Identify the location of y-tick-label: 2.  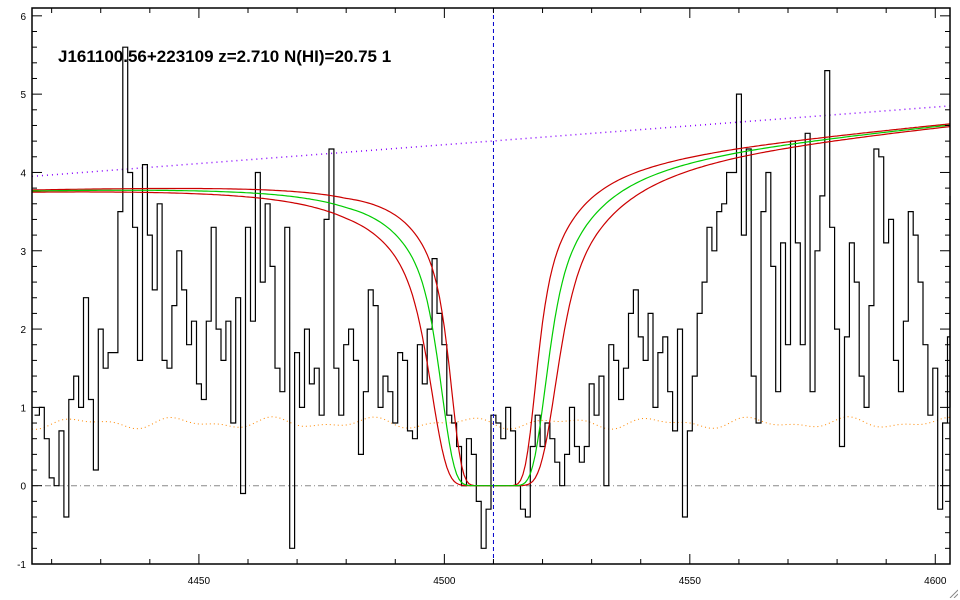
(23, 330).